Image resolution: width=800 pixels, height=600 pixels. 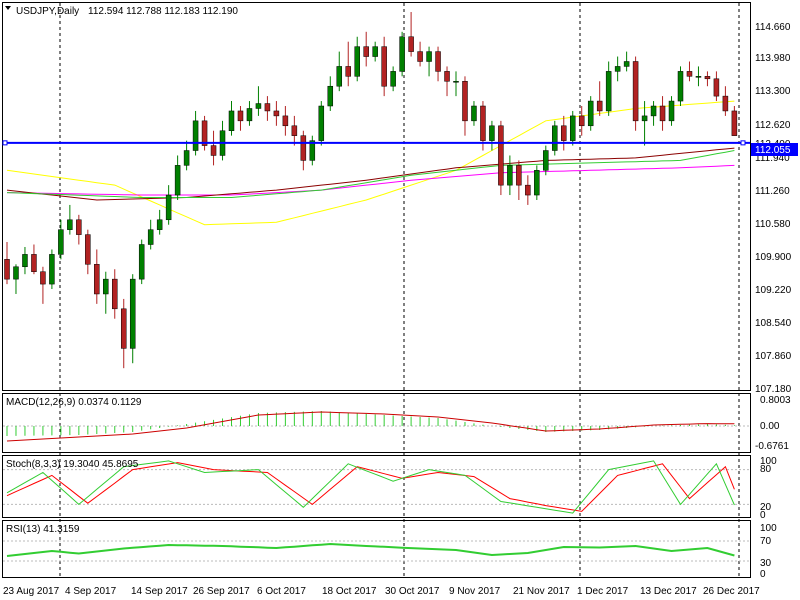 What do you see at coordinates (768, 461) in the screenshot?
I see `stoch-tick: 100` at bounding box center [768, 461].